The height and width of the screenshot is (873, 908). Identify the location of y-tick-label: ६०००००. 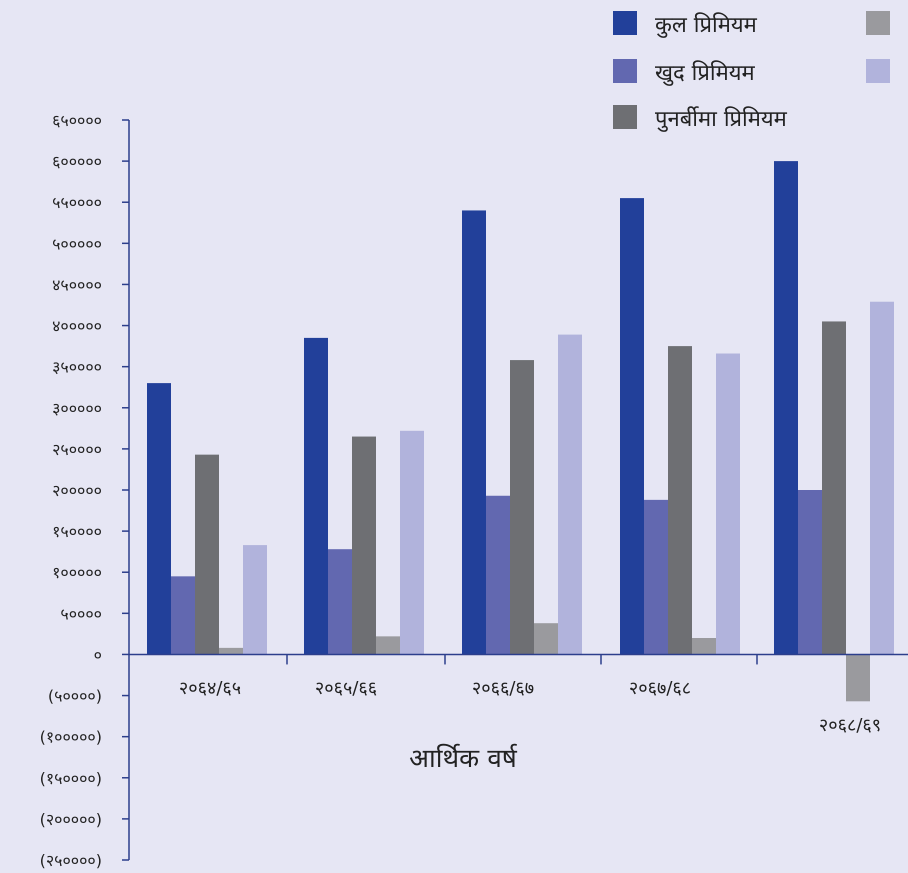
(77, 161).